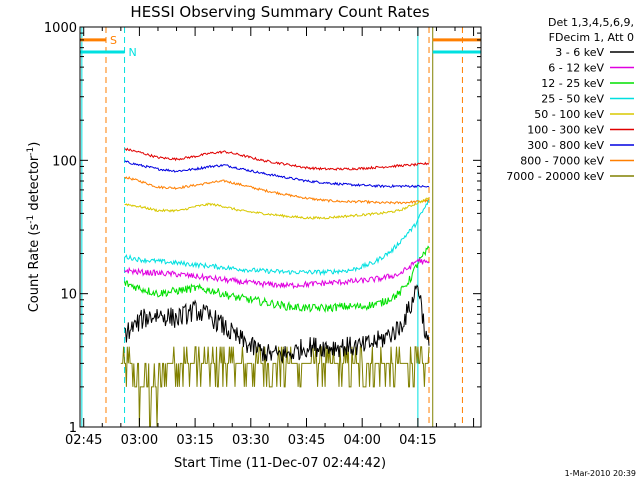 The image size is (640, 480). Describe the element at coordinates (417, 440) in the screenshot. I see `x-tick-label: 04:15` at that location.